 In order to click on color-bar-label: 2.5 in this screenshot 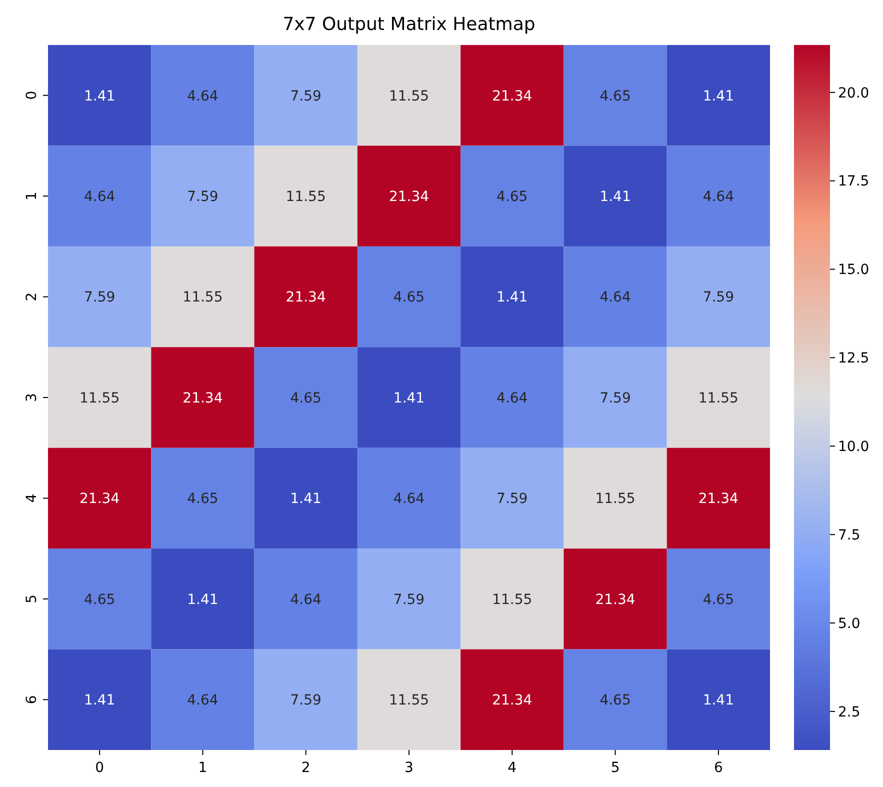, I will do `click(849, 712)`.